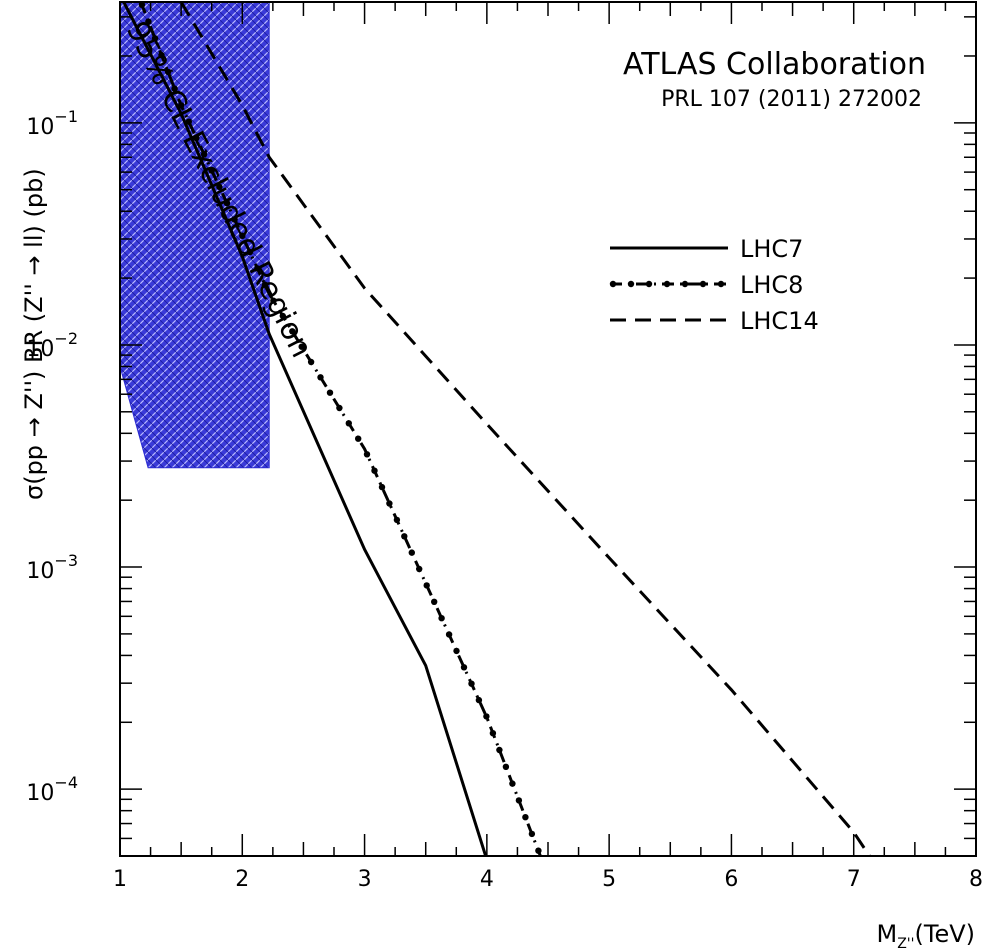  I want to click on y-tick-label: 10⁻², so click(52, 345).